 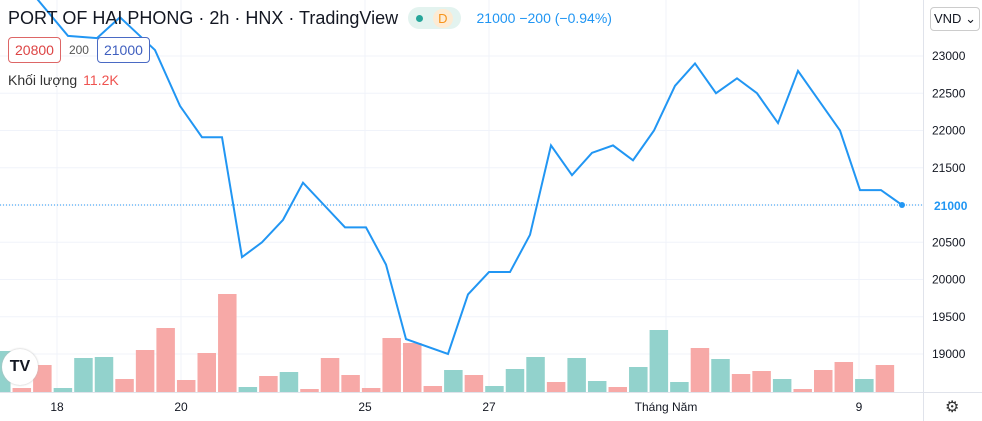 What do you see at coordinates (101, 80) in the screenshot?
I see `volume-value: 11.2K` at bounding box center [101, 80].